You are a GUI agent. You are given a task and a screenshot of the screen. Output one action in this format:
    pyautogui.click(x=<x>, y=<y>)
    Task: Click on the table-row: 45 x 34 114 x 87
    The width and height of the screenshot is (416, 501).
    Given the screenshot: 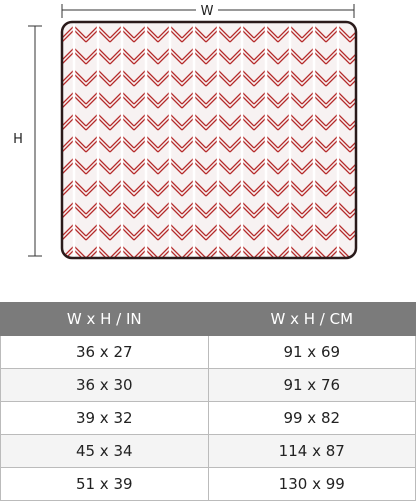 What is the action you would take?
    pyautogui.click(x=208, y=451)
    